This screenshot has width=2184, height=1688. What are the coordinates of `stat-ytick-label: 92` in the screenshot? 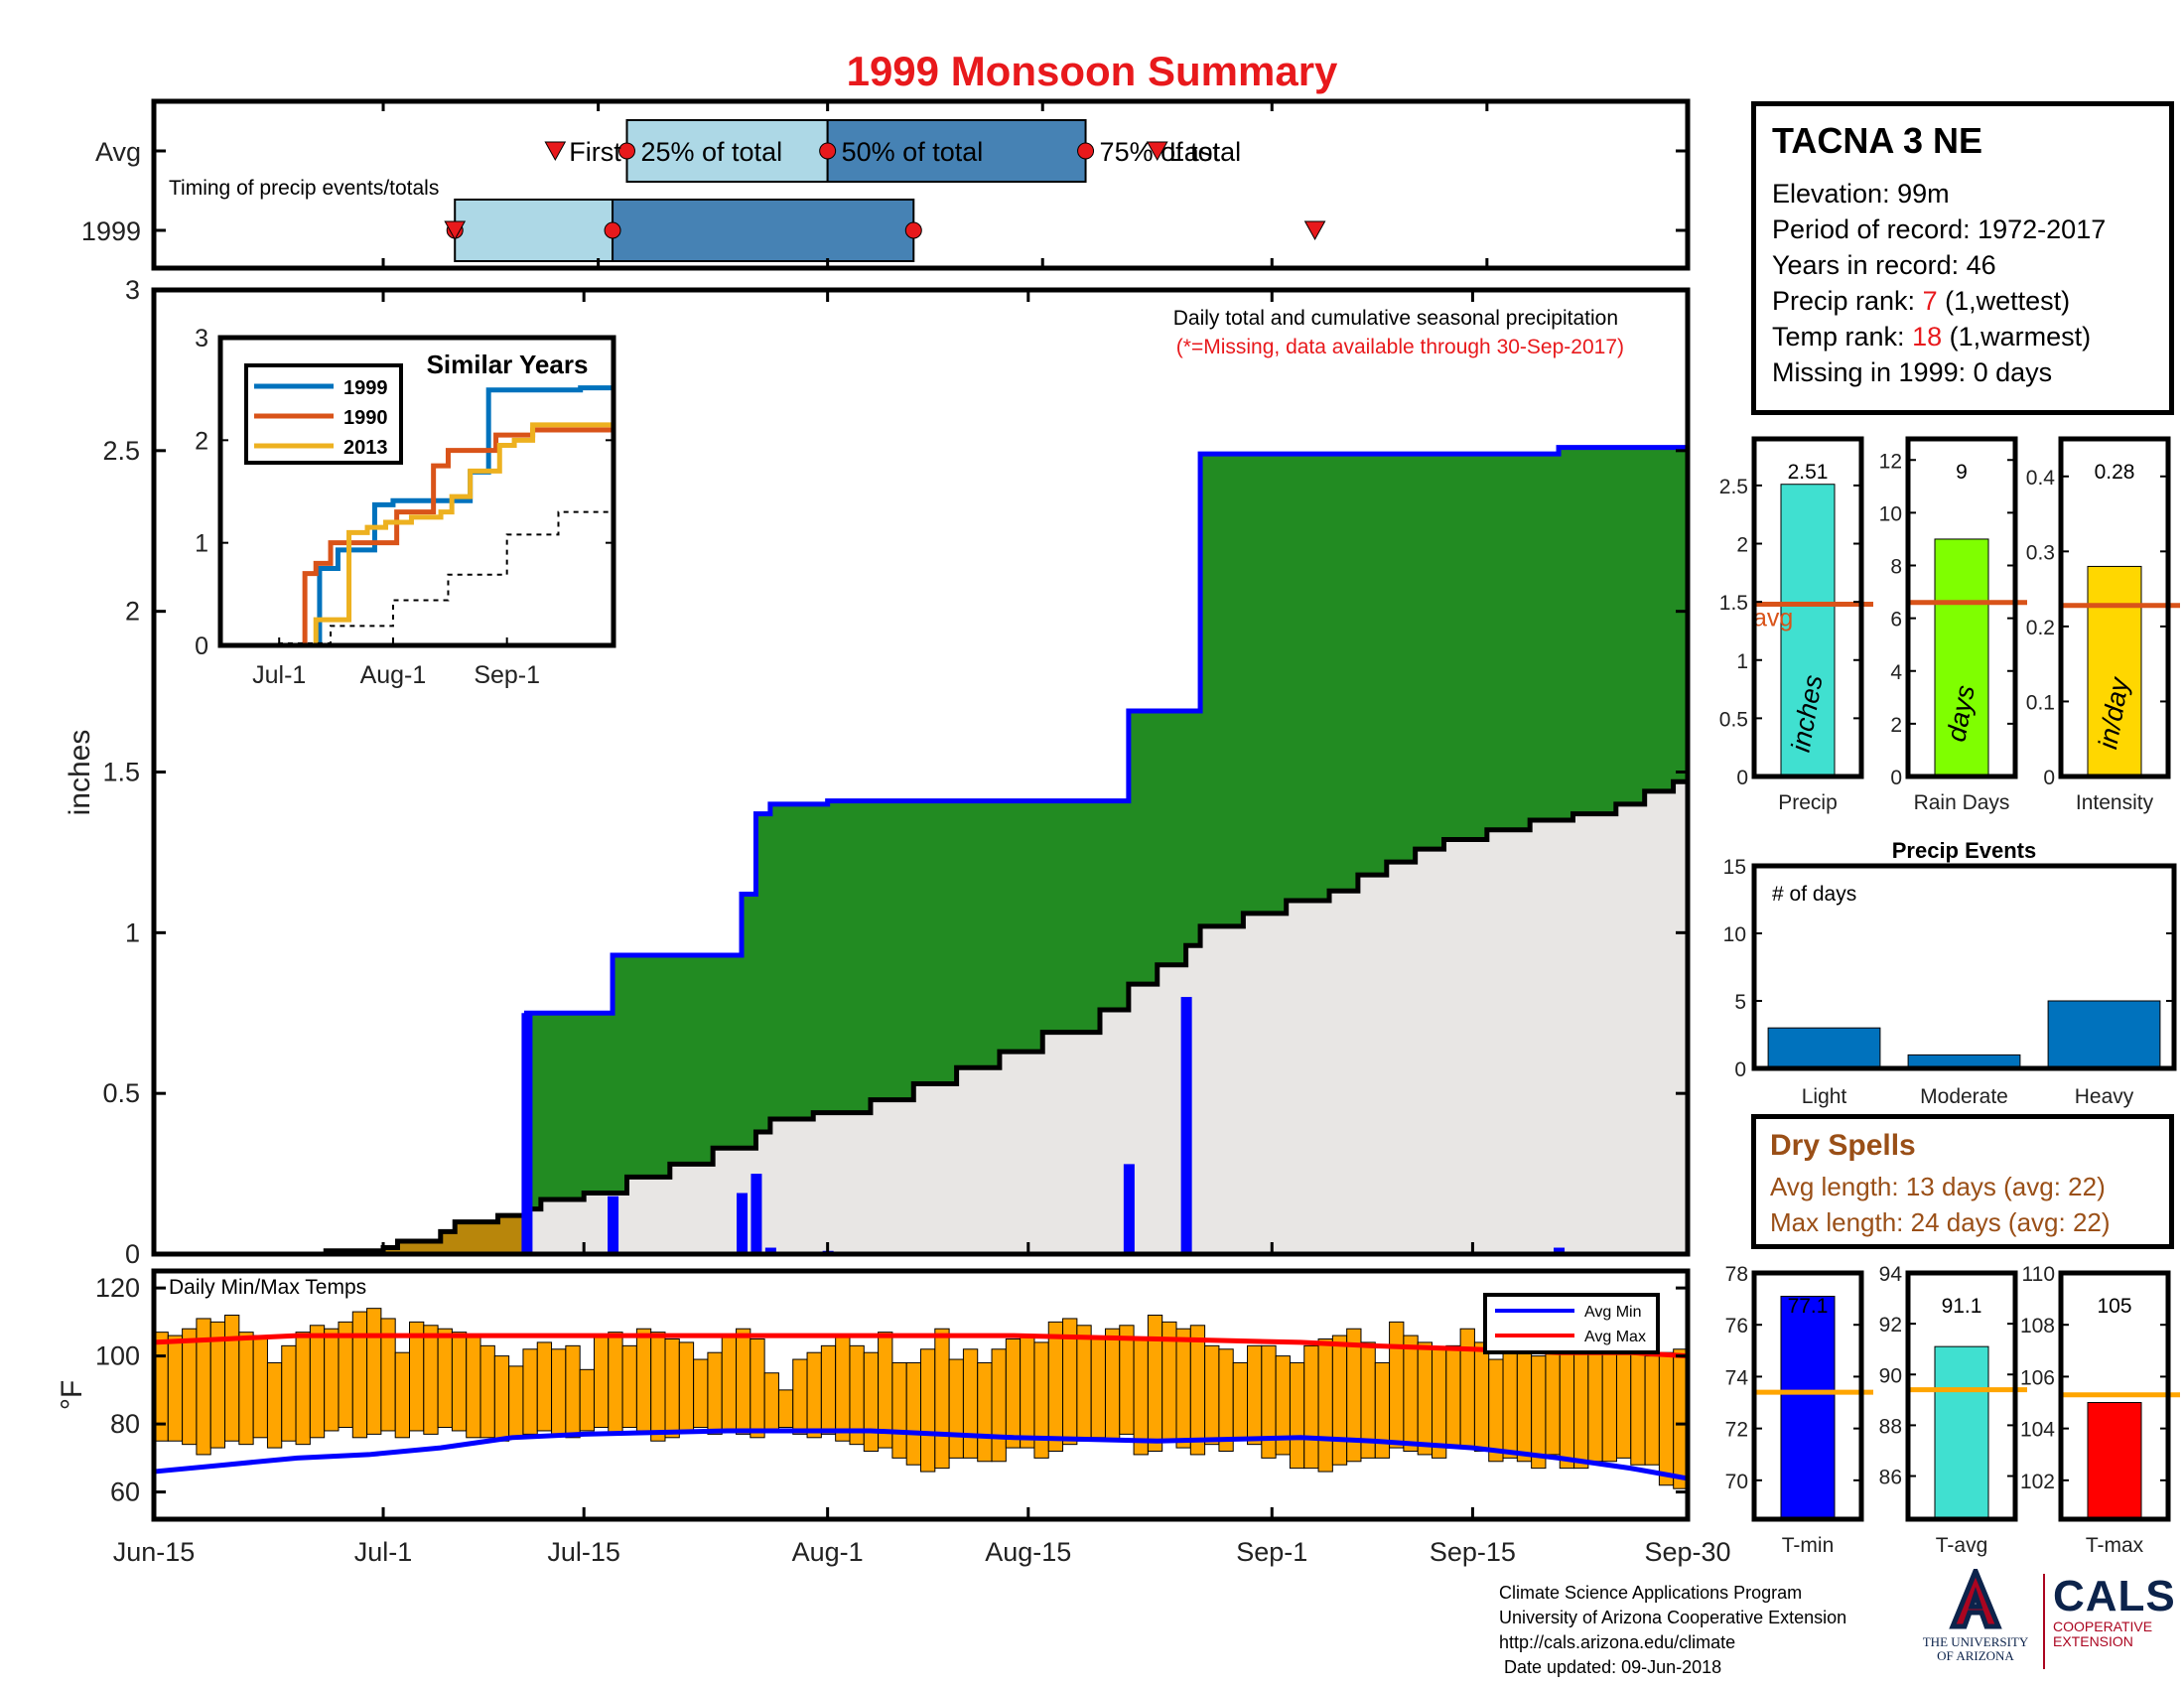 It's located at (1890, 1325).